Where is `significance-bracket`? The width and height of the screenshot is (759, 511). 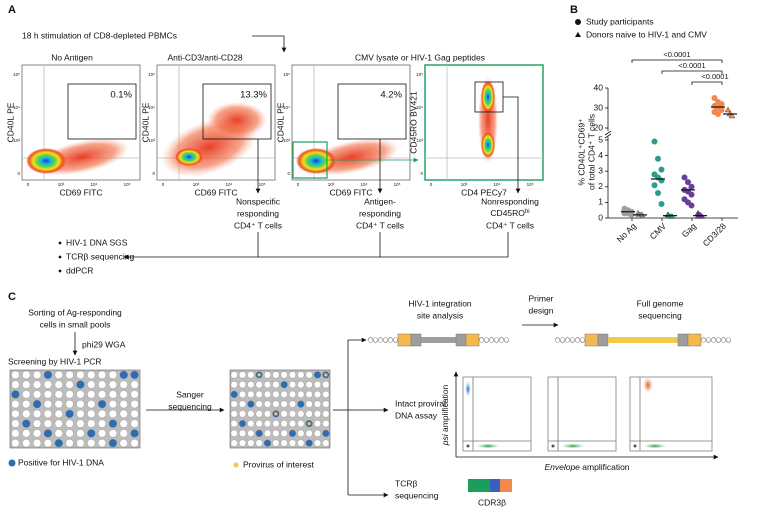
significance-bracket is located at coordinates (707, 83).